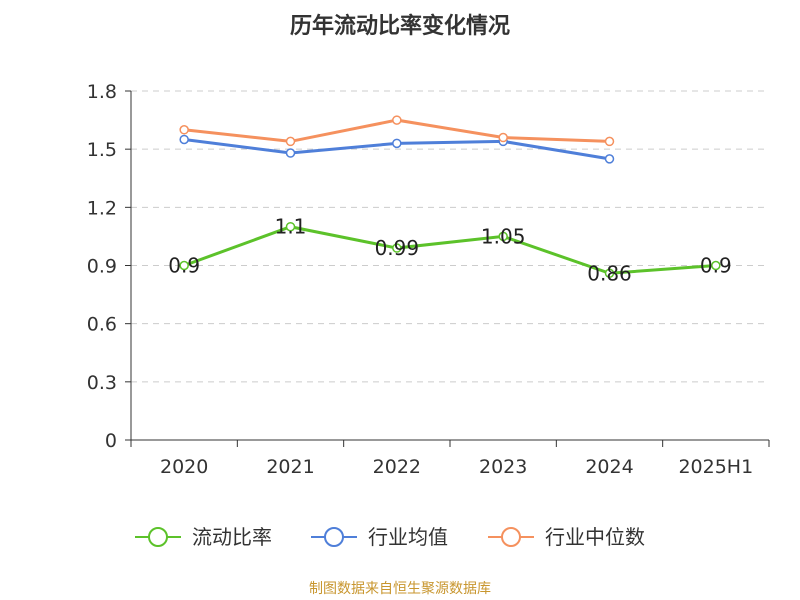  Describe the element at coordinates (397, 467) in the screenshot. I see `x-tick-label: 2022` at that location.